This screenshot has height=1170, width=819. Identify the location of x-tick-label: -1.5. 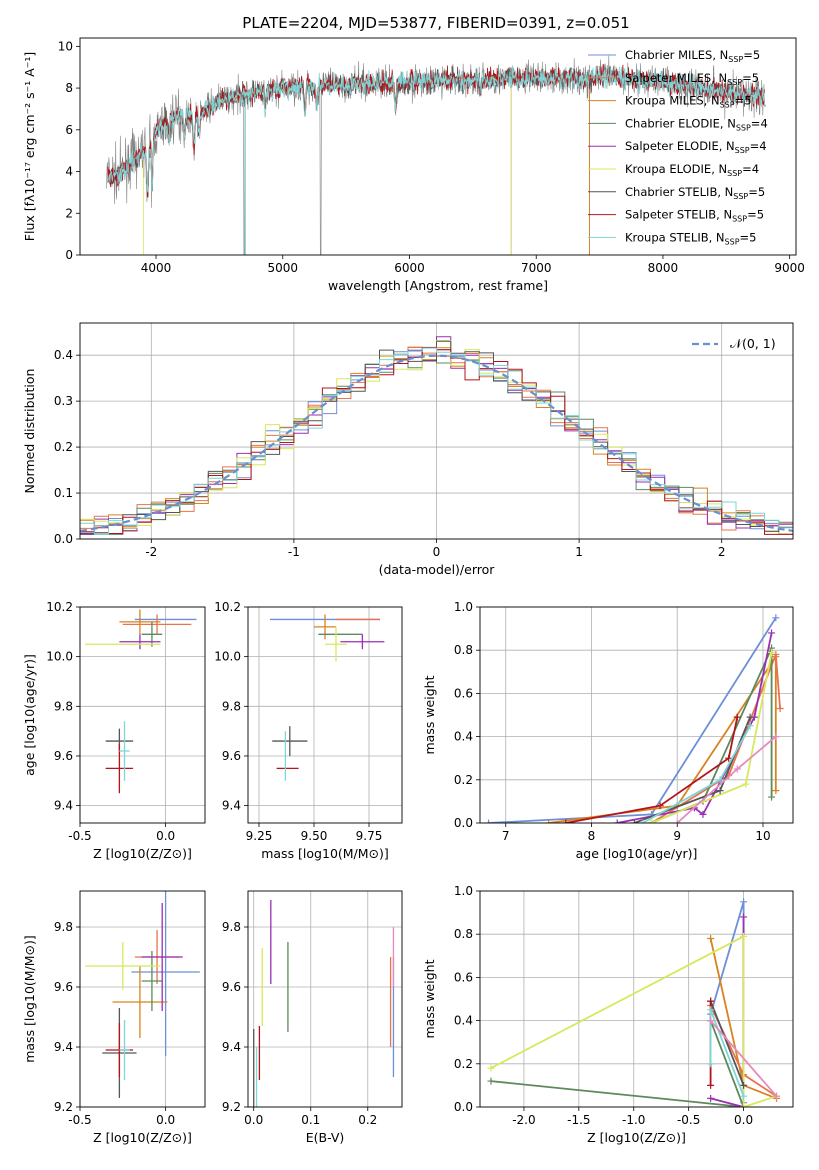
(578, 1120).